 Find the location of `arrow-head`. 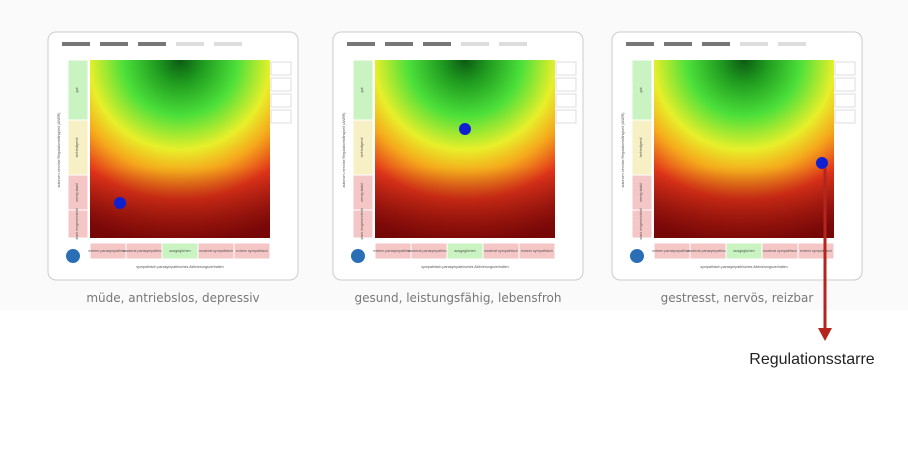

arrow-head is located at coordinates (825, 334).